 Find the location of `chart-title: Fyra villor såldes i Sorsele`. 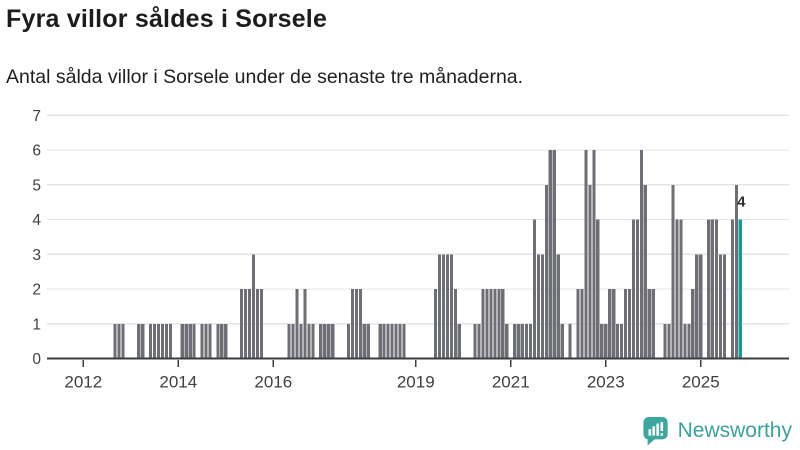

chart-title: Fyra villor såldes i Sorsele is located at coordinates (167, 19).